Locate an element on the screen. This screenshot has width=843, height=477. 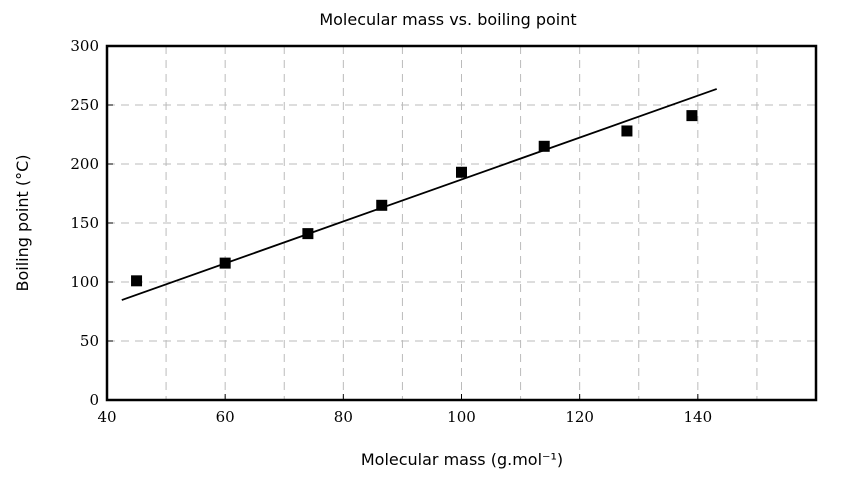
x-tick-label: 80 is located at coordinates (343, 417).